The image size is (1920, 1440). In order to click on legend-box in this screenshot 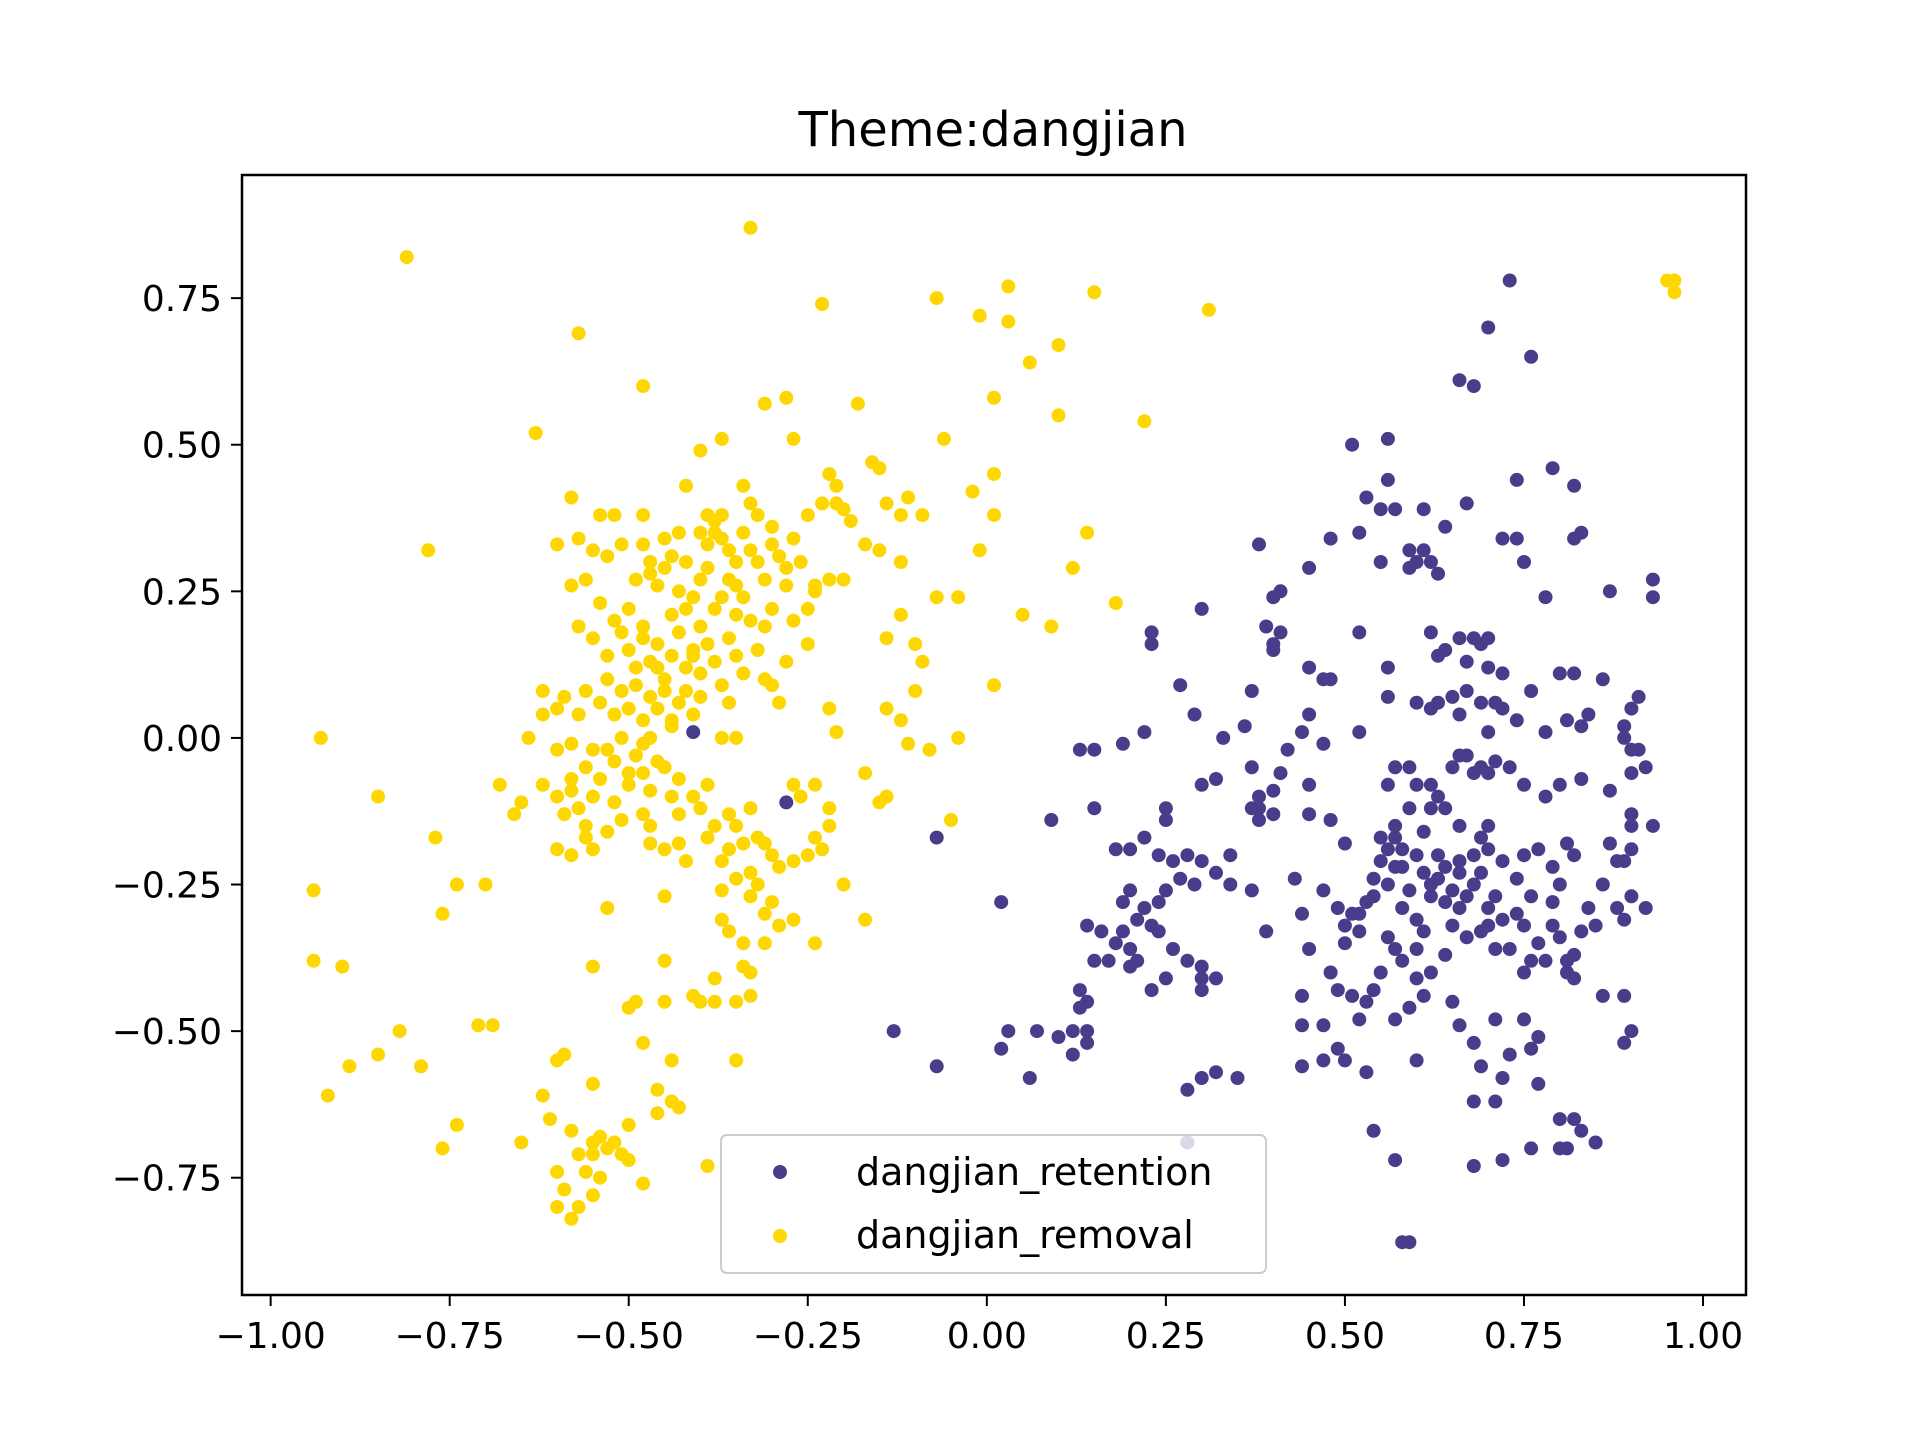, I will do `click(993, 1204)`.